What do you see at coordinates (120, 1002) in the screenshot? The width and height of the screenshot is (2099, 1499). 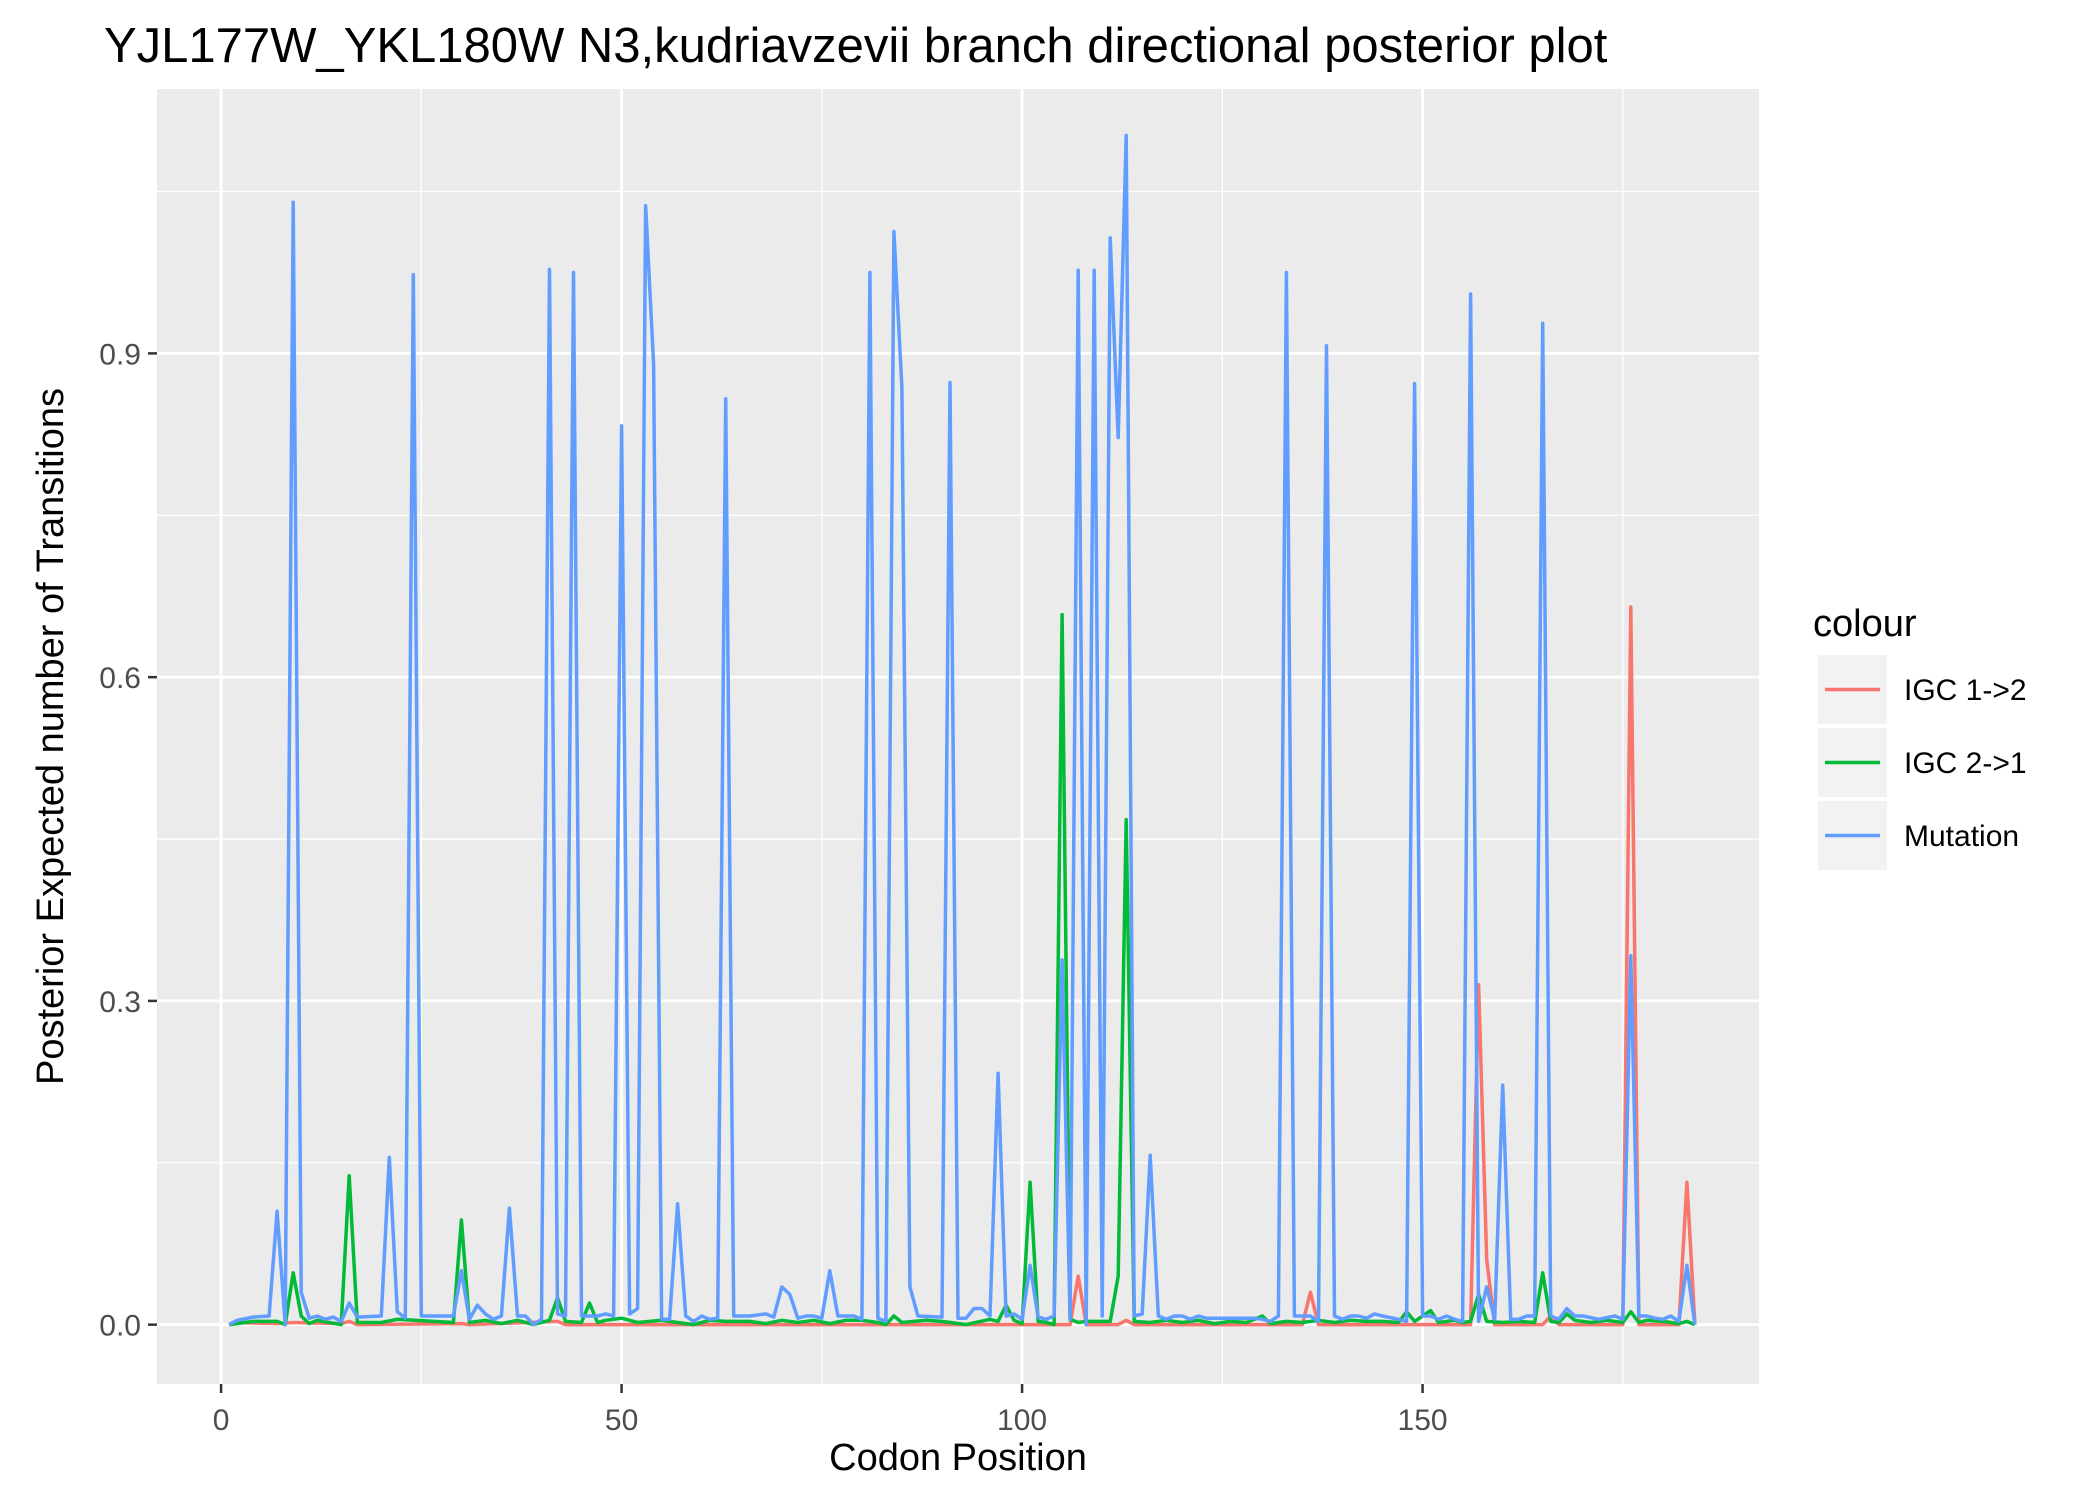 I see `y-tick-label: 0.3` at bounding box center [120, 1002].